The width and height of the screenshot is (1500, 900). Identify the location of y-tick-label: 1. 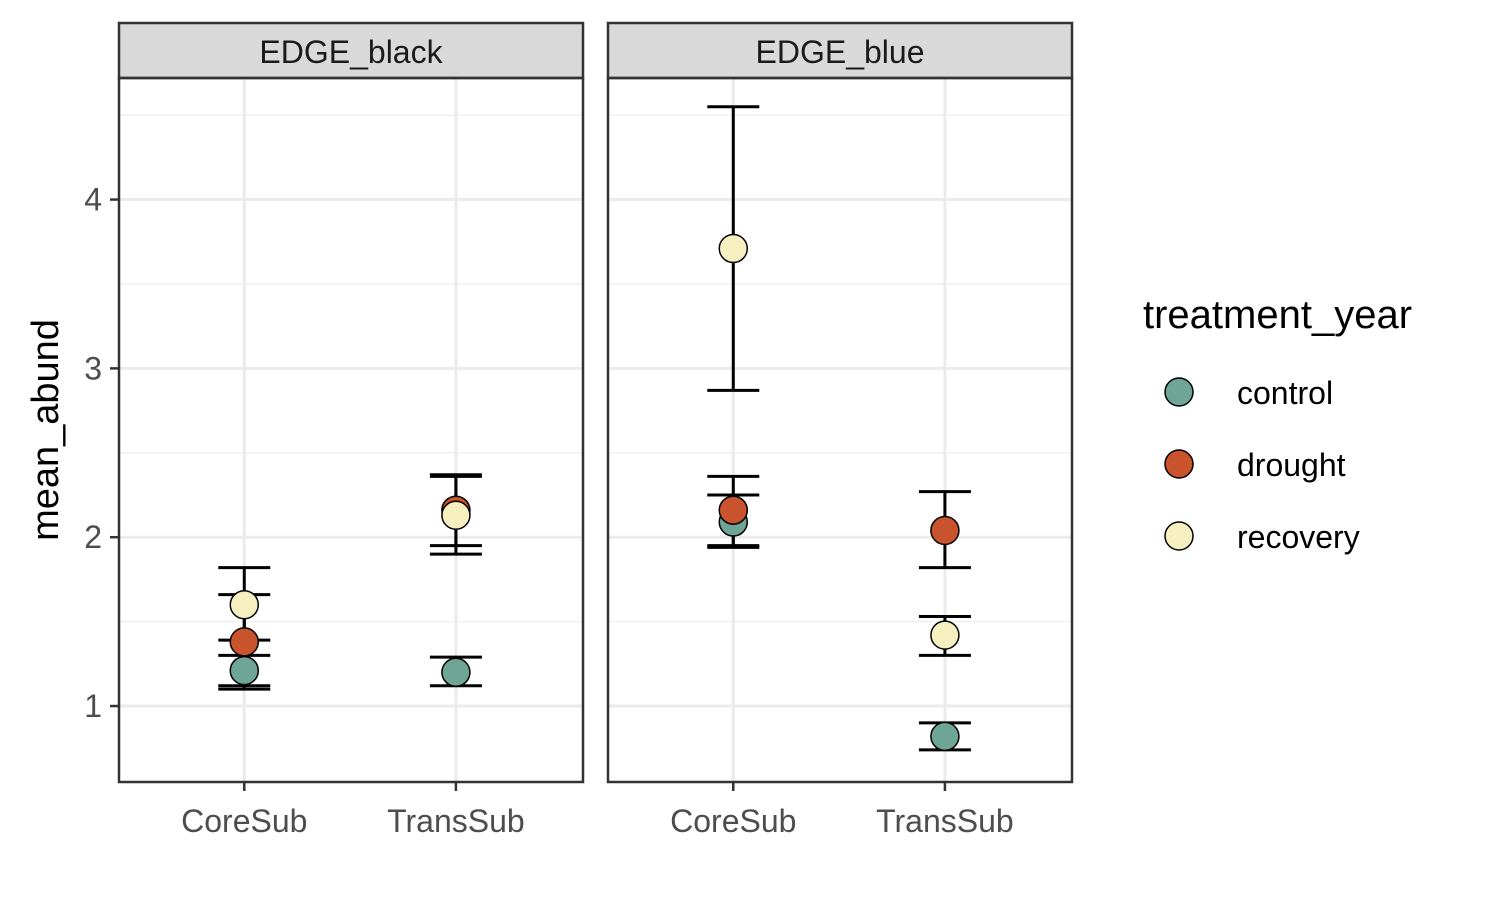
(93, 706).